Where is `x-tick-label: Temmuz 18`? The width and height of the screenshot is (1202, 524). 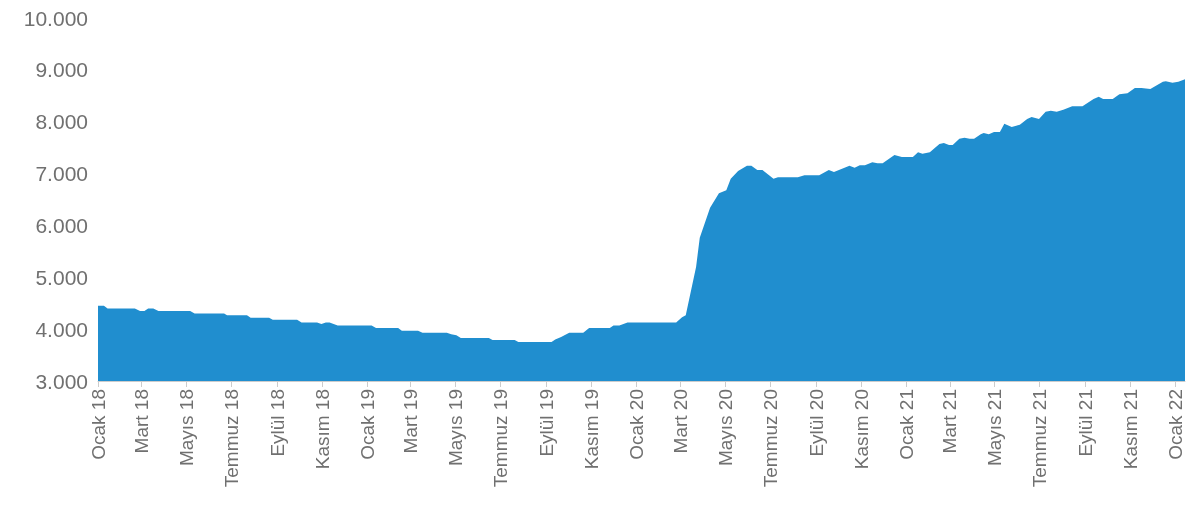
x-tick-label: Temmuz 18 is located at coordinates (231, 438).